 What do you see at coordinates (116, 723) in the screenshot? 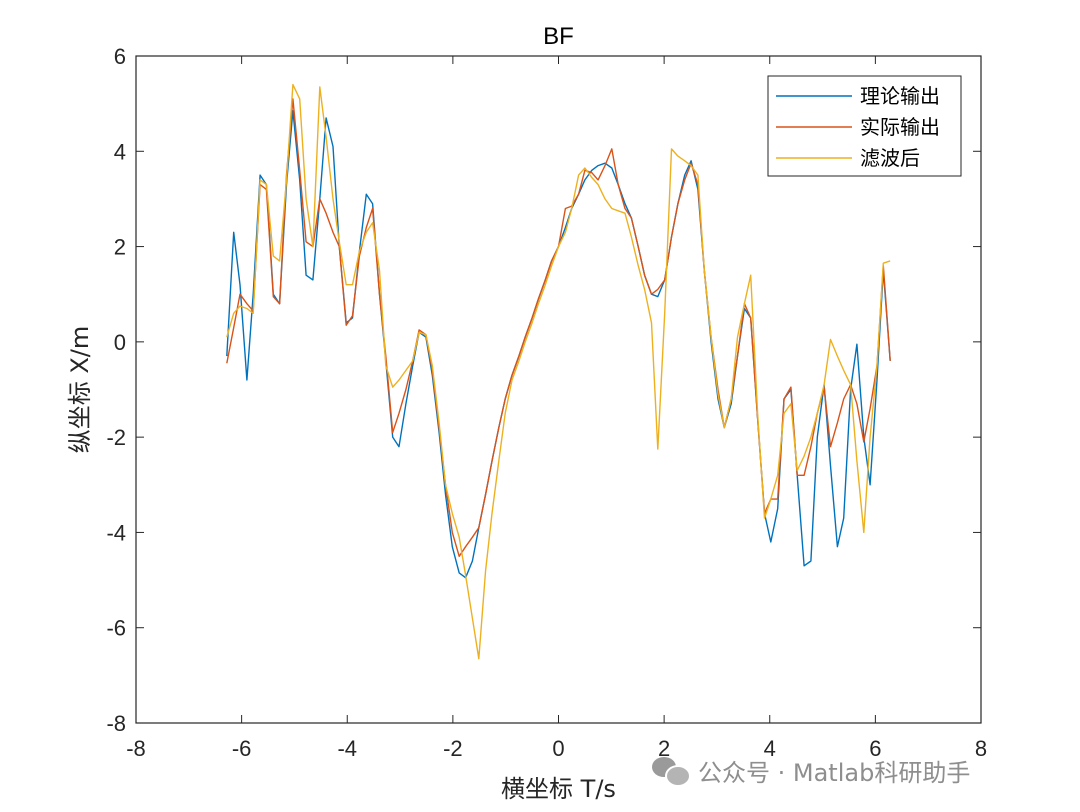
I see `y-tick-label: -8` at bounding box center [116, 723].